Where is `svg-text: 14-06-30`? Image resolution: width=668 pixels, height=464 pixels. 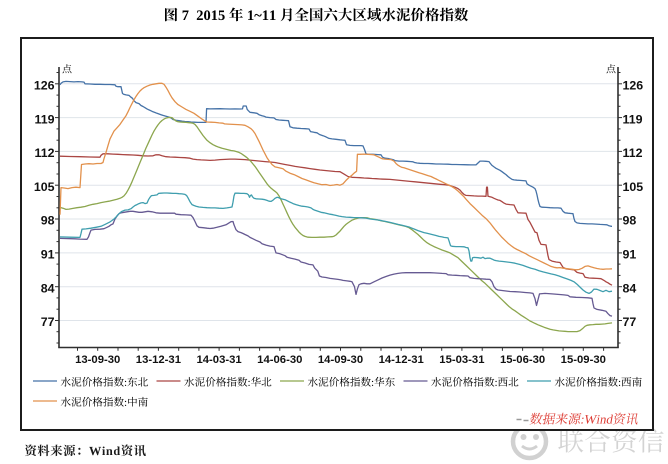
svg-text: 14-06-30 is located at coordinates (279, 360).